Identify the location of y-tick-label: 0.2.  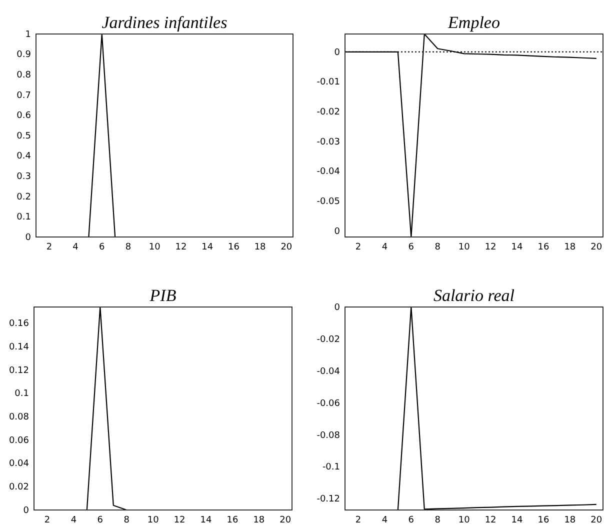
(23, 197).